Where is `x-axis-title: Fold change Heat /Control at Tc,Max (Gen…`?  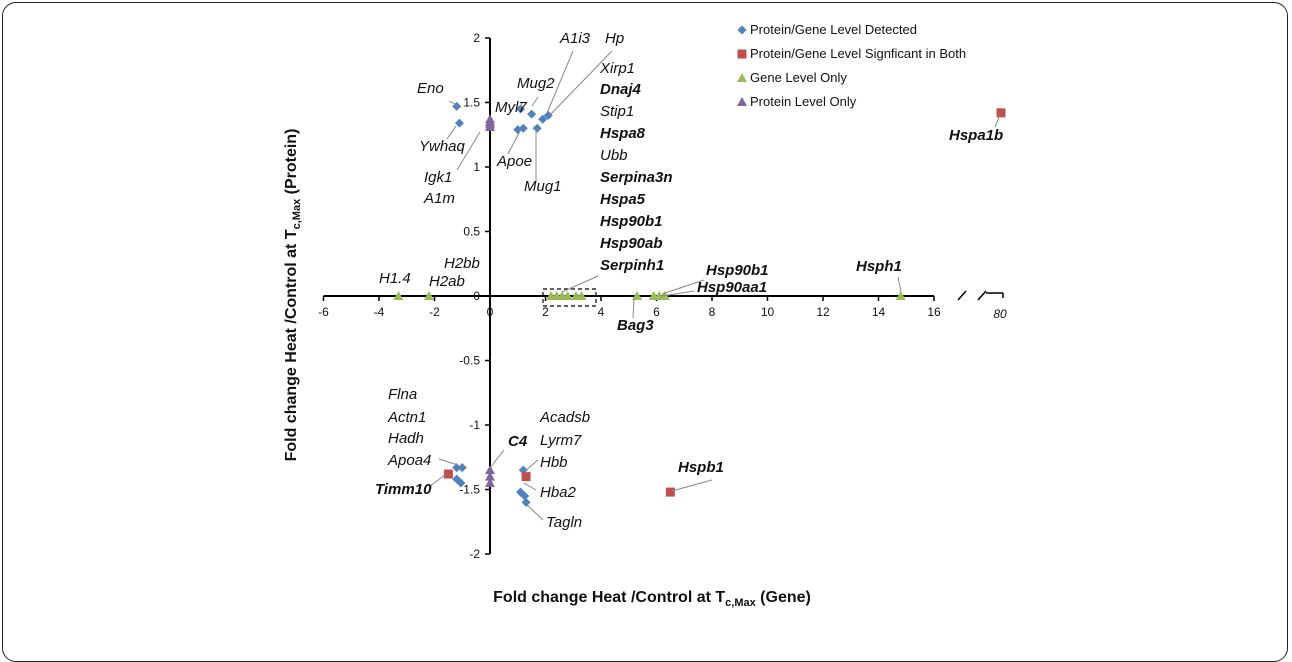
x-axis-title: Fold change Heat /Control at Tc,Max (Gen… is located at coordinates (652, 599).